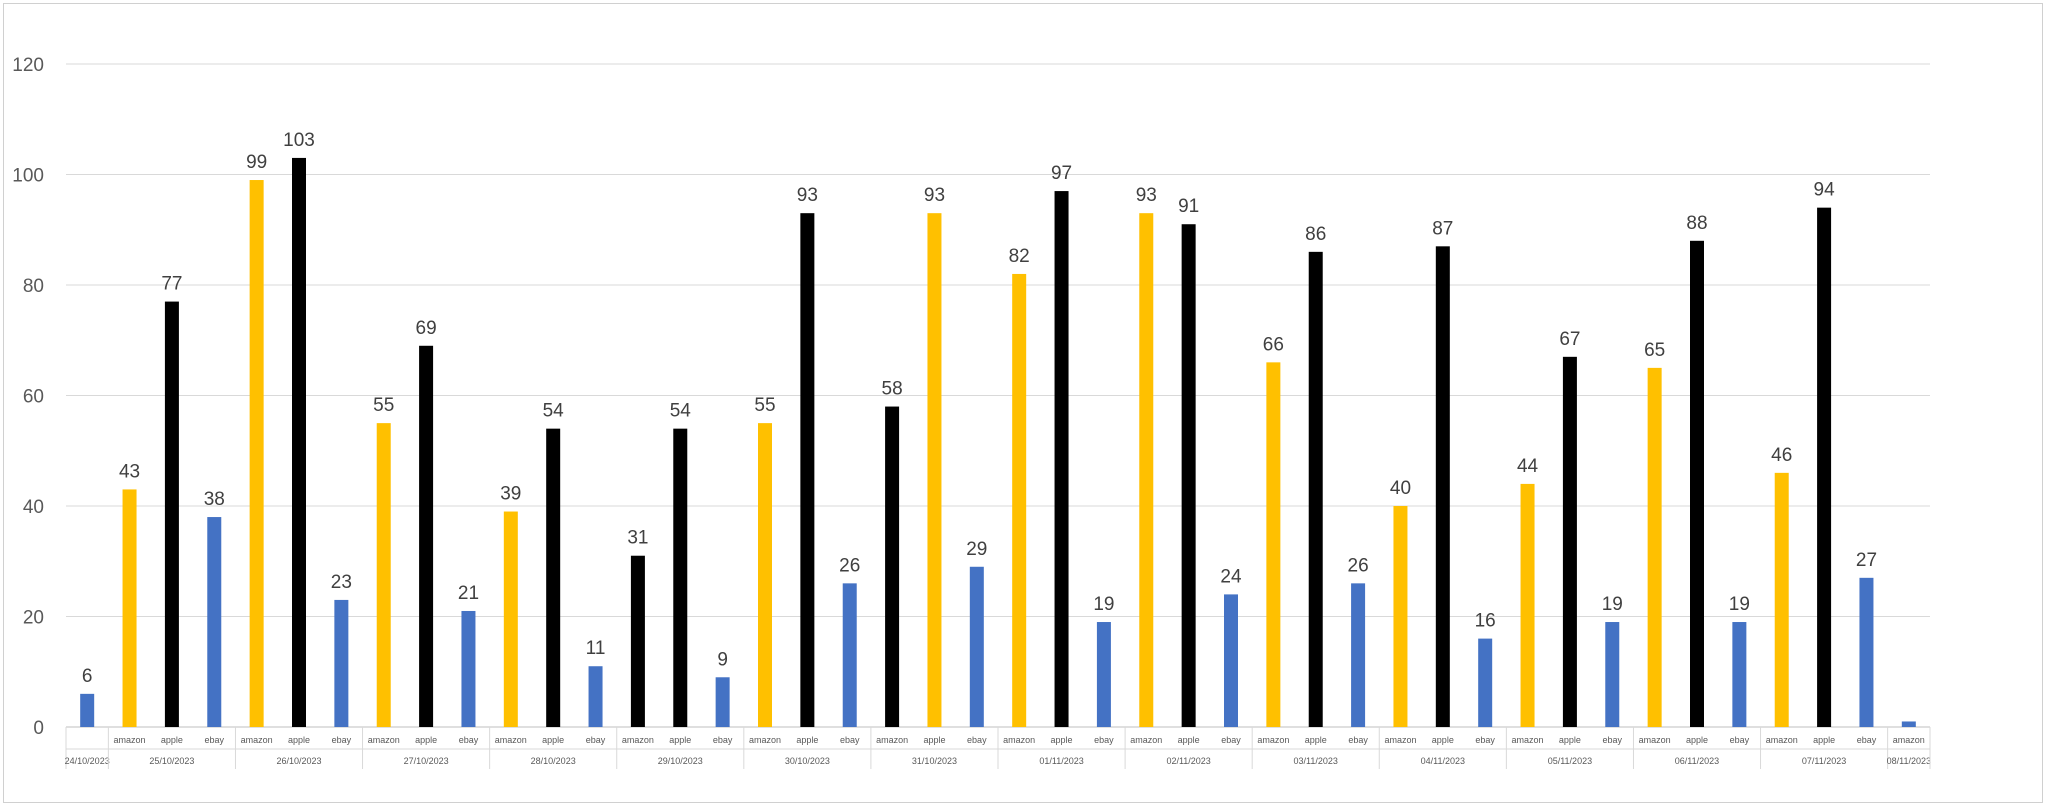 The height and width of the screenshot is (808, 2048). I want to click on date-label: 02/11/2023, so click(1188, 761).